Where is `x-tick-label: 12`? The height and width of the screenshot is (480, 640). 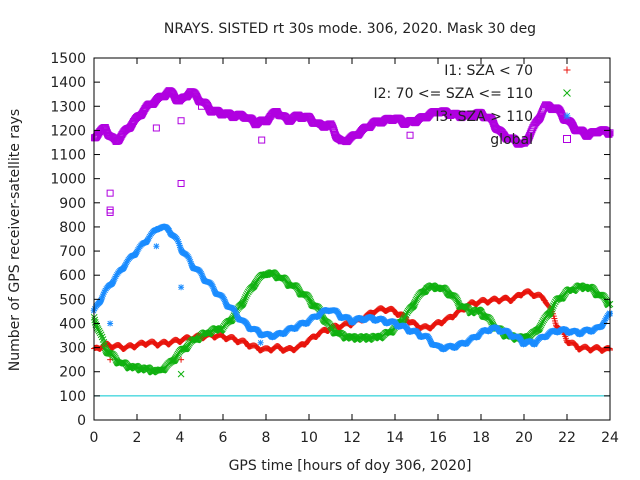 x-tick-label: 12 is located at coordinates (352, 438).